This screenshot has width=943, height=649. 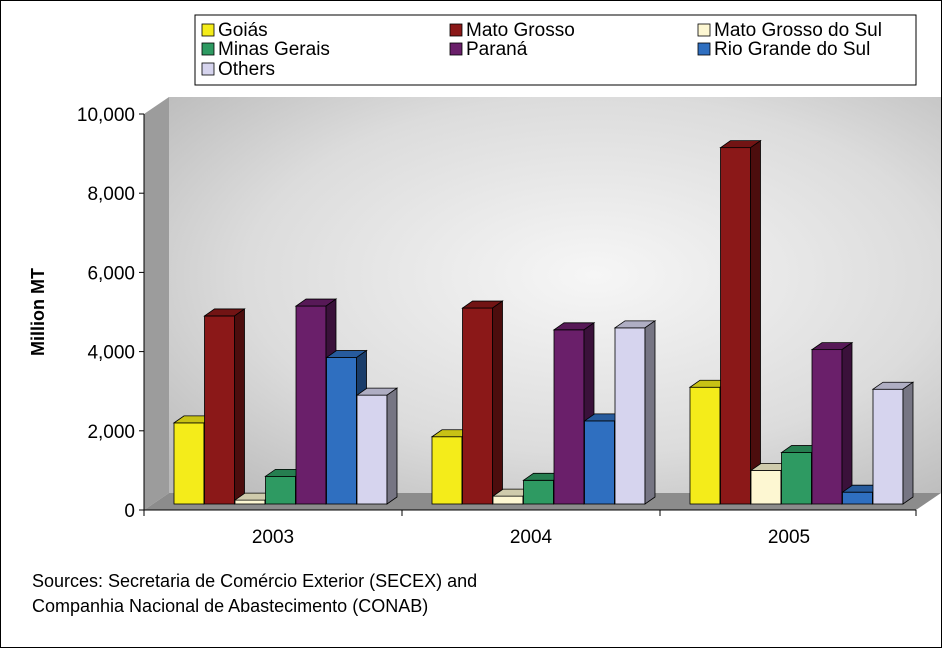 I want to click on x-axis: 2003 2004 2005, so click(x=530, y=528).